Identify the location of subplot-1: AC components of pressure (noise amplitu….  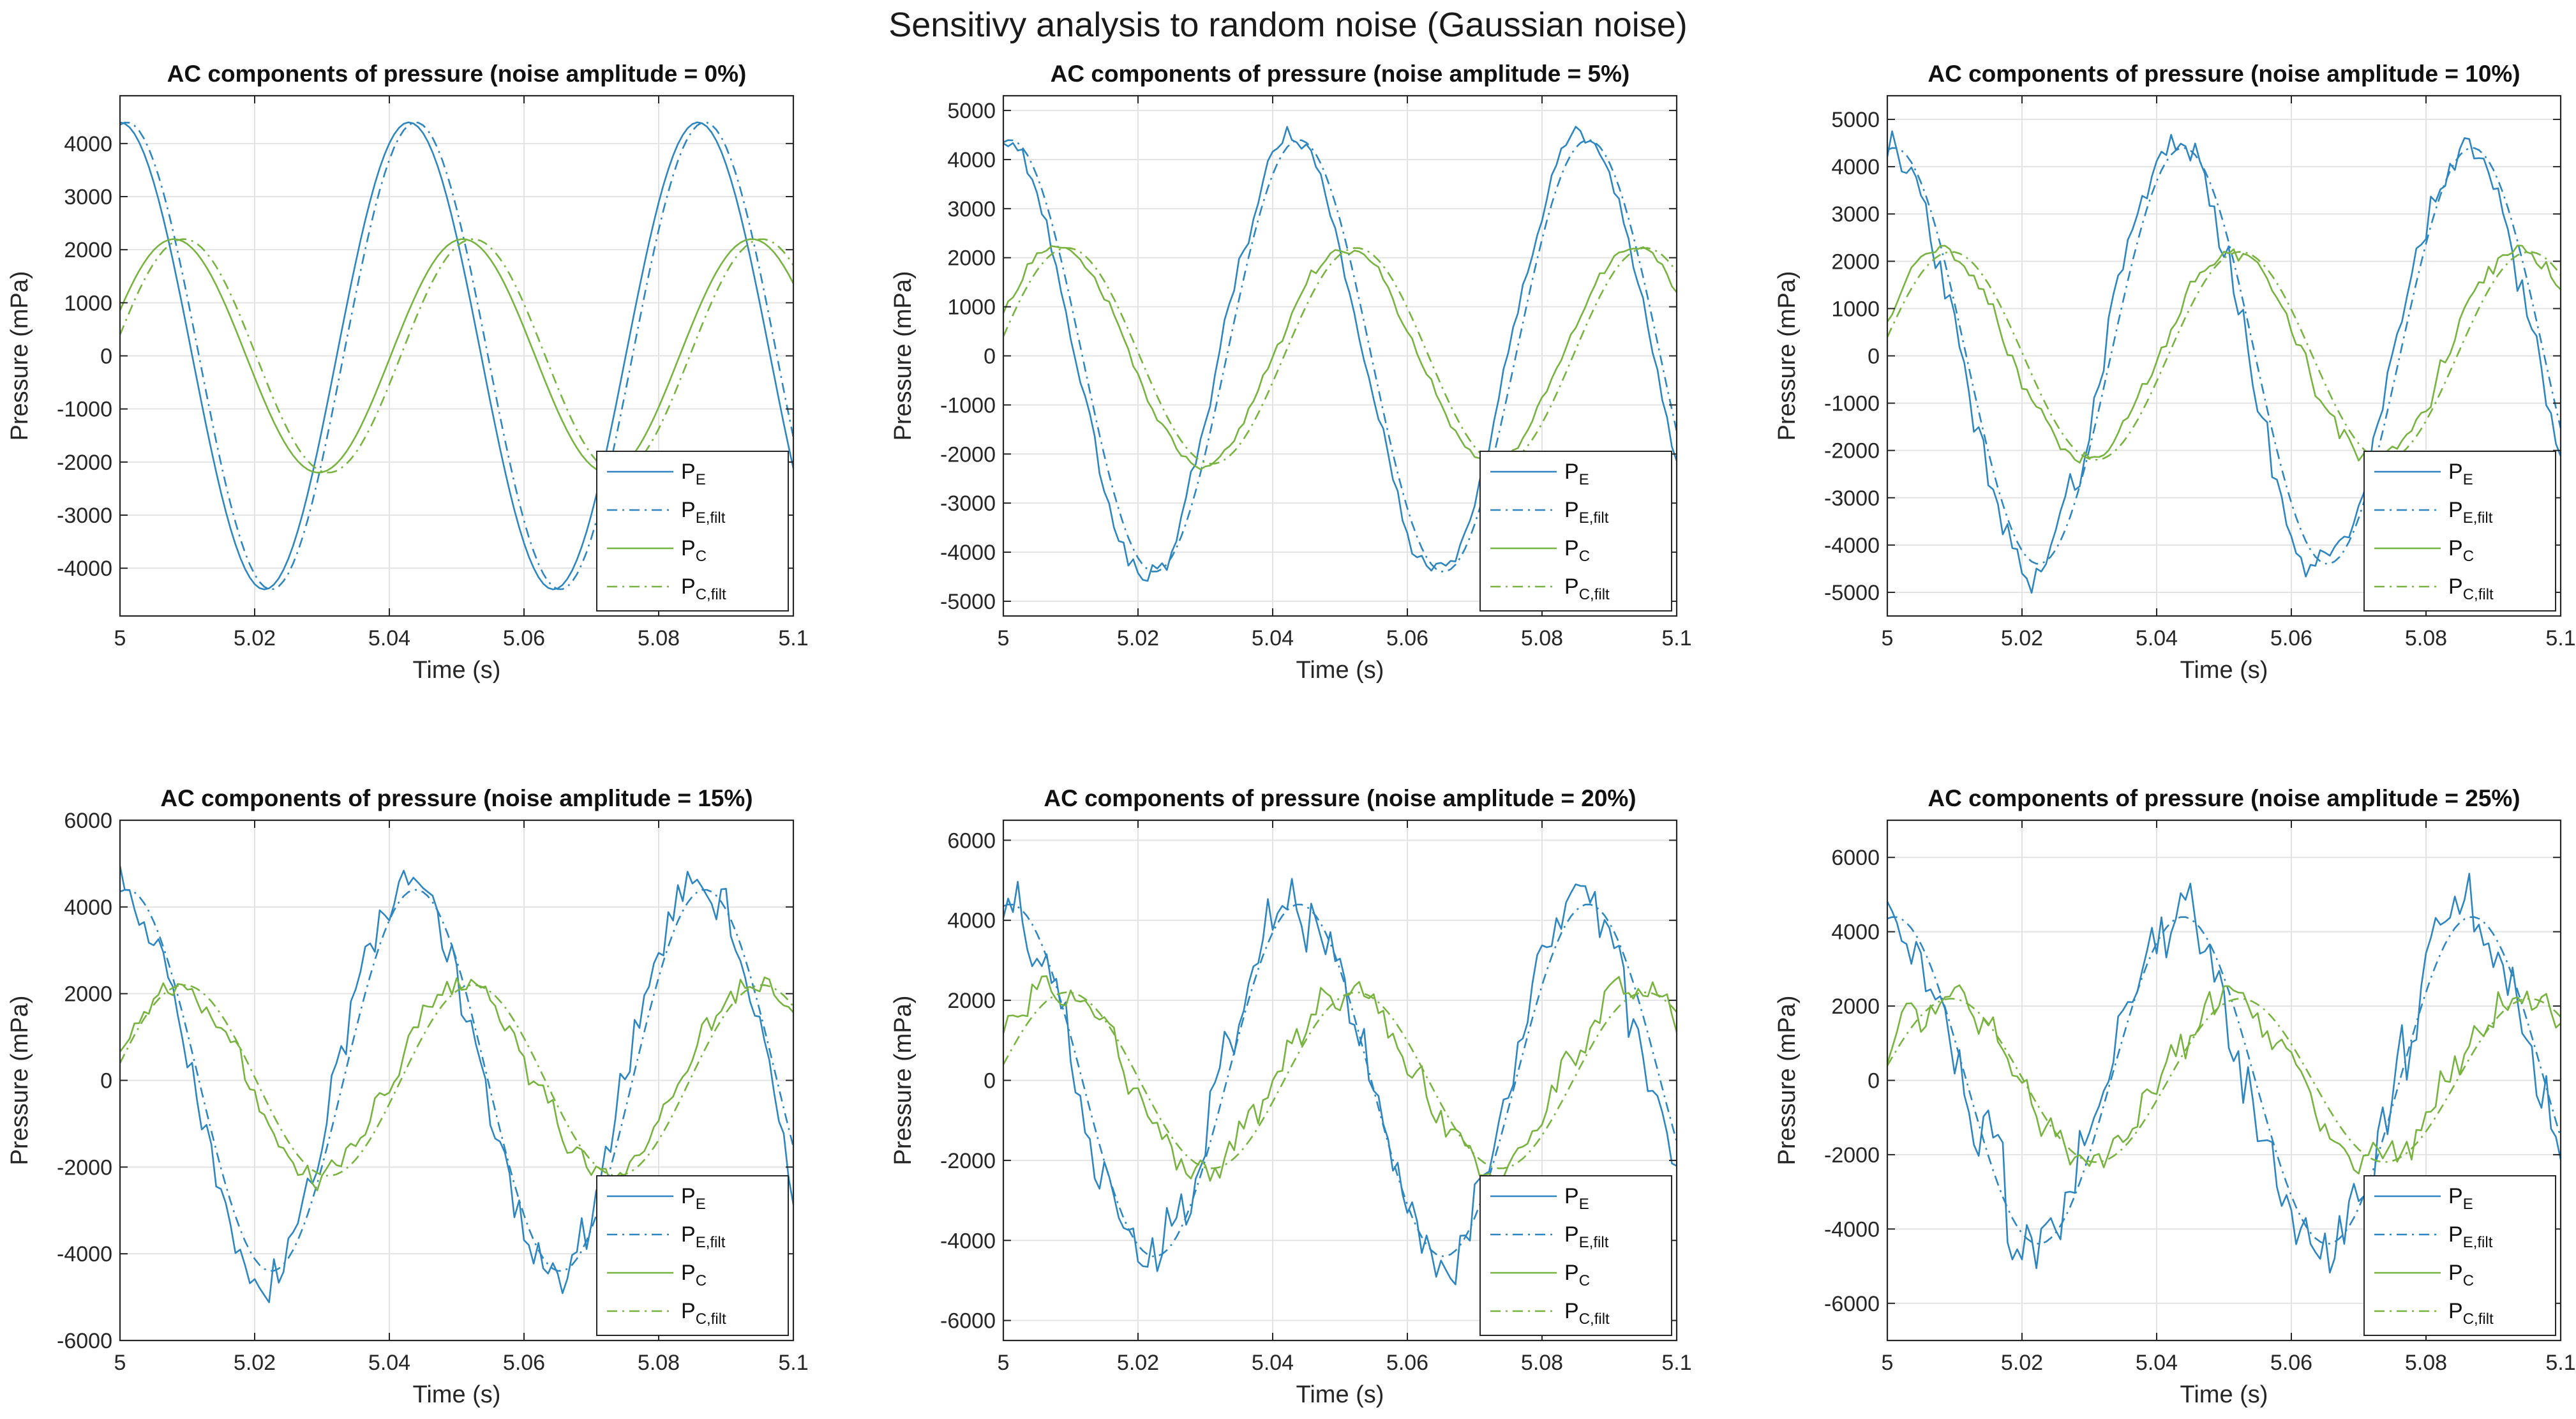
(407, 372).